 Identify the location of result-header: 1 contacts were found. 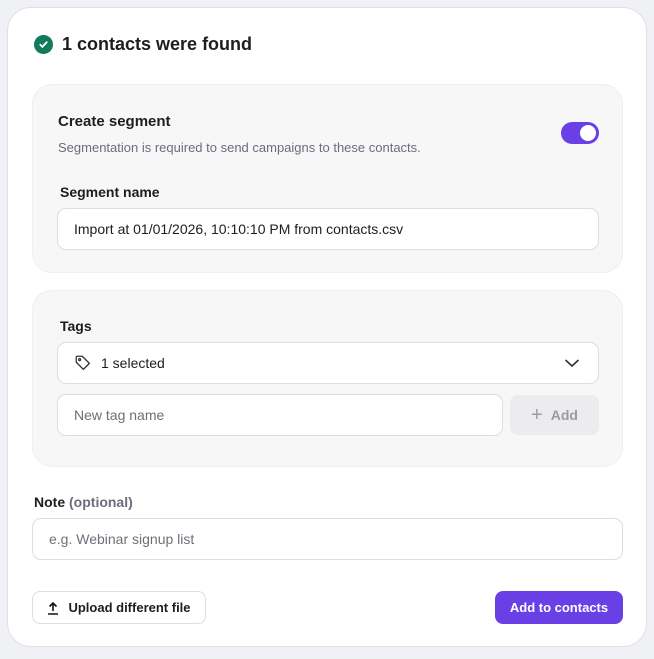
(143, 44).